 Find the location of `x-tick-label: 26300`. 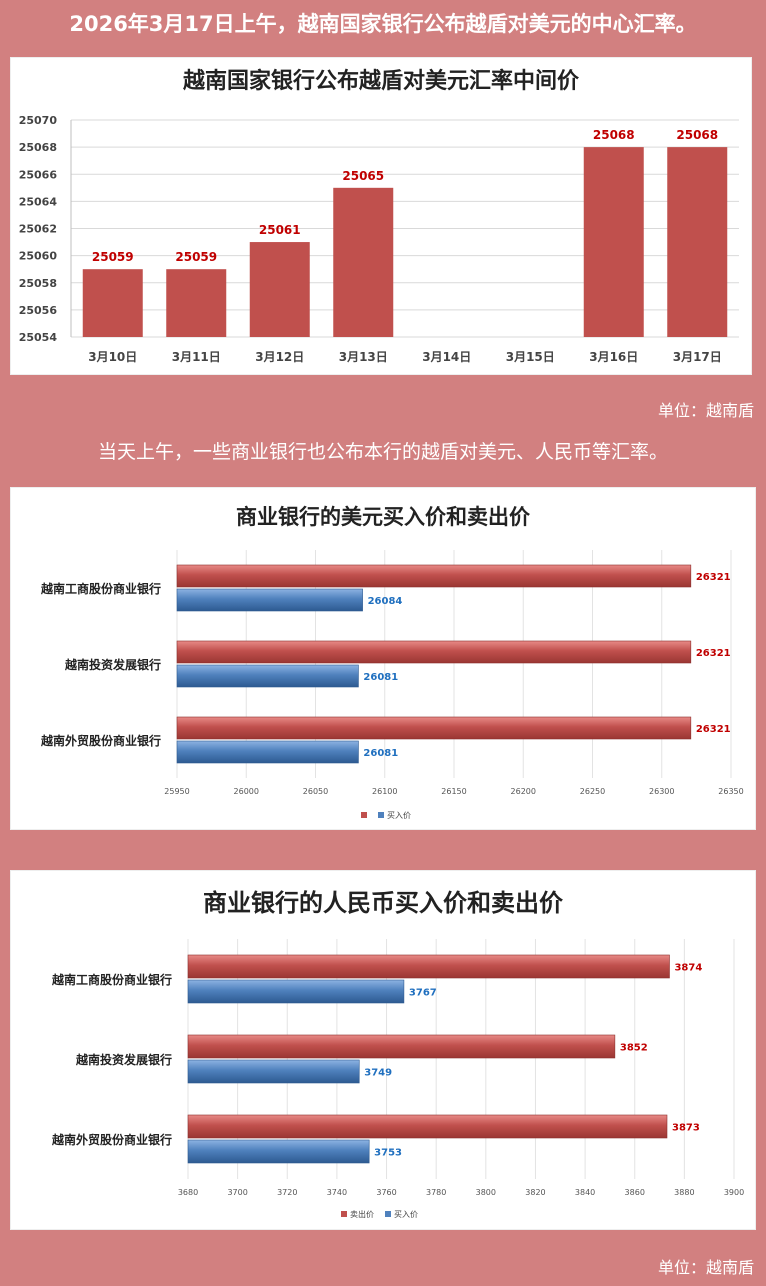

x-tick-label: 26300 is located at coordinates (661, 791).